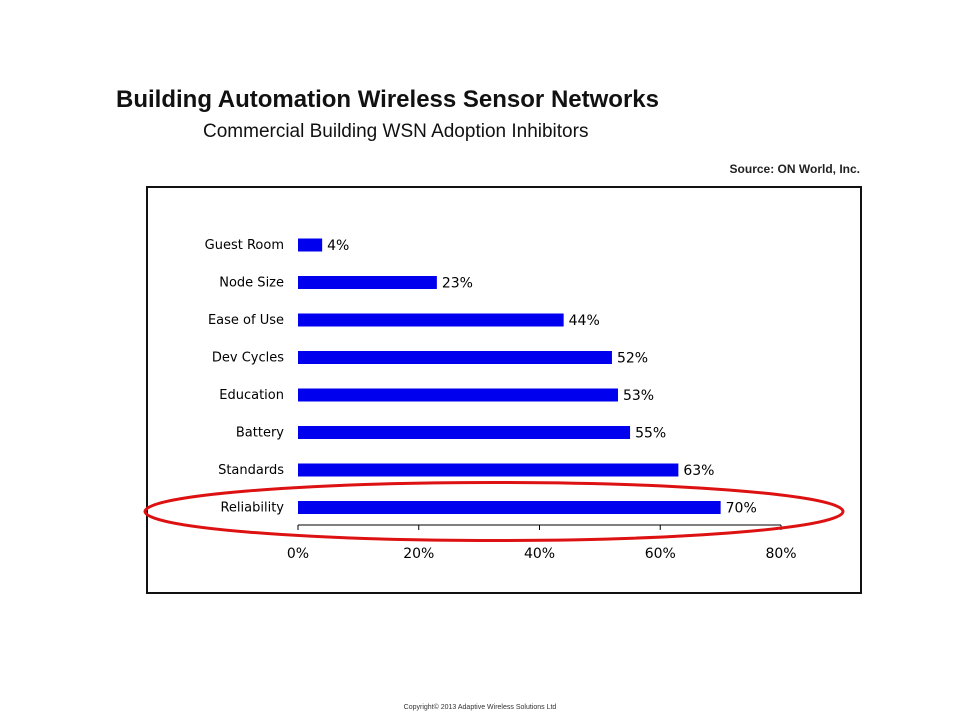  Describe the element at coordinates (794, 169) in the screenshot. I see `source-note: Source: ON World, Inc.` at that location.